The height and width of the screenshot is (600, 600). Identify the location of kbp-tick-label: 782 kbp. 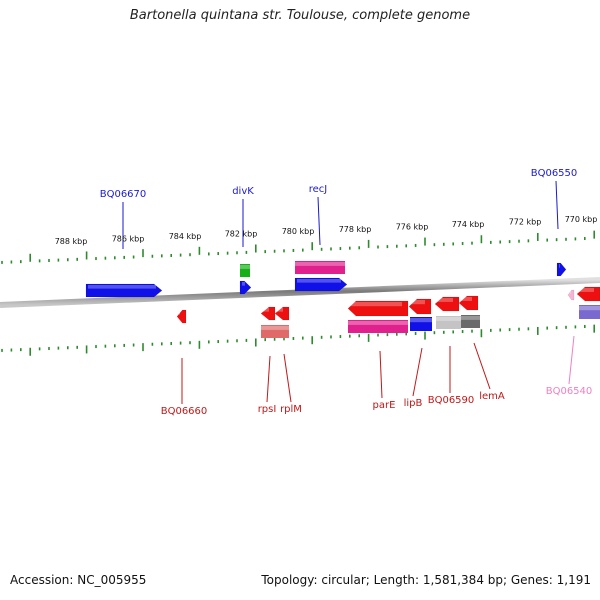
(241, 234).